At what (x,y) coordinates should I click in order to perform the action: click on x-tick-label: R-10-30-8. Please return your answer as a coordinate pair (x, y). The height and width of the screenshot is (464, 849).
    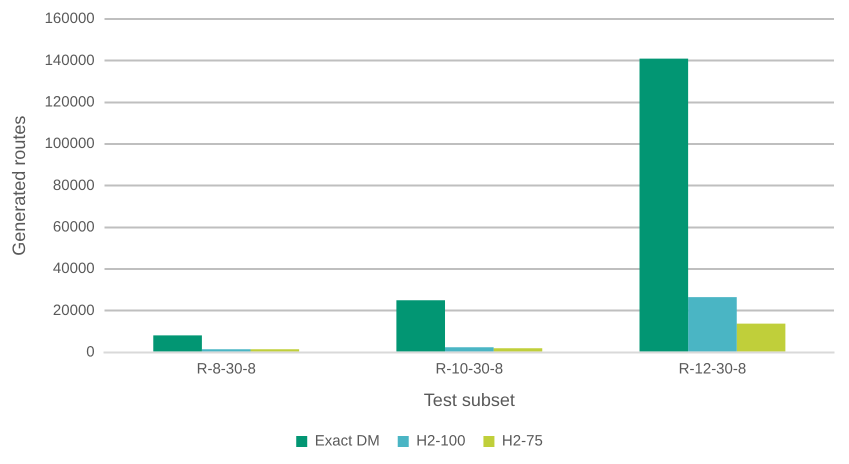
    Looking at the image, I should click on (470, 369).